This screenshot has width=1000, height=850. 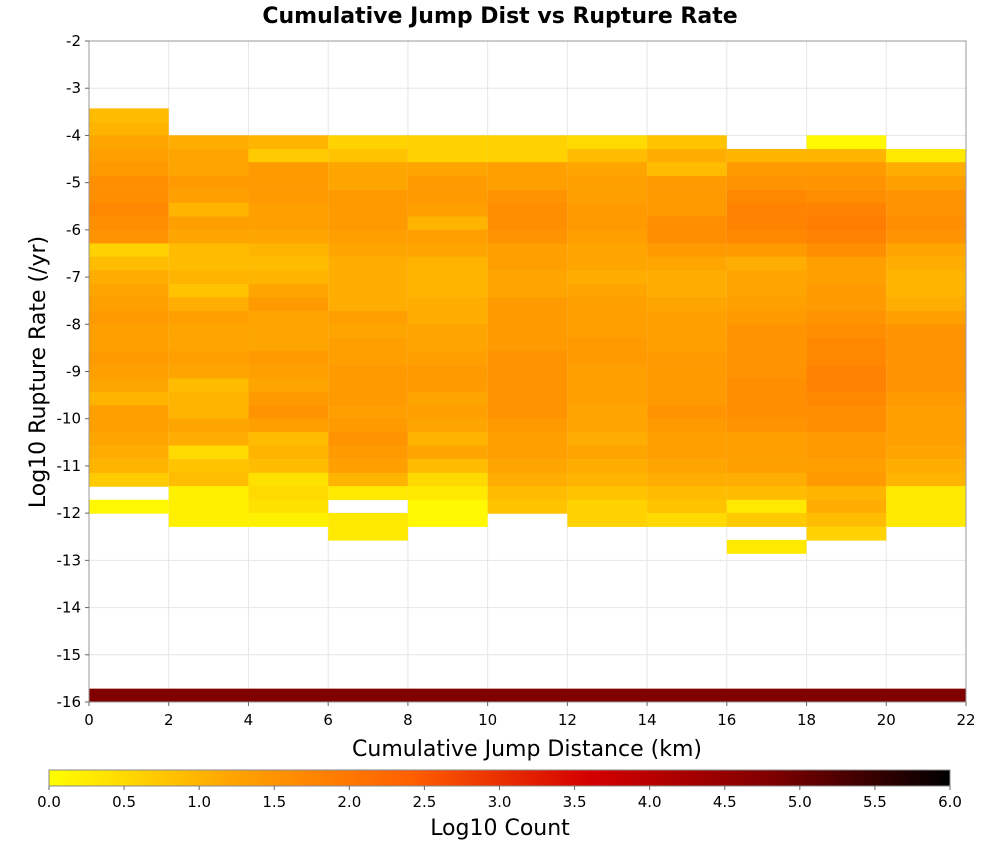 I want to click on y-tick-label: -9, so click(x=73, y=372).